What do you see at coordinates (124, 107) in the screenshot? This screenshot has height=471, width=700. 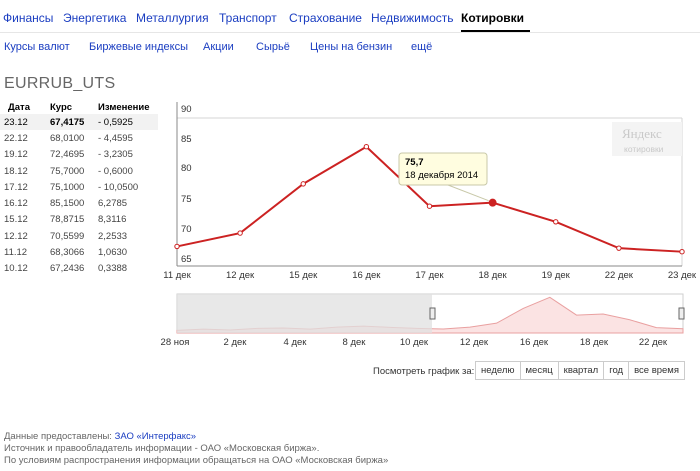 I see `col-change-header: Изменение` at bounding box center [124, 107].